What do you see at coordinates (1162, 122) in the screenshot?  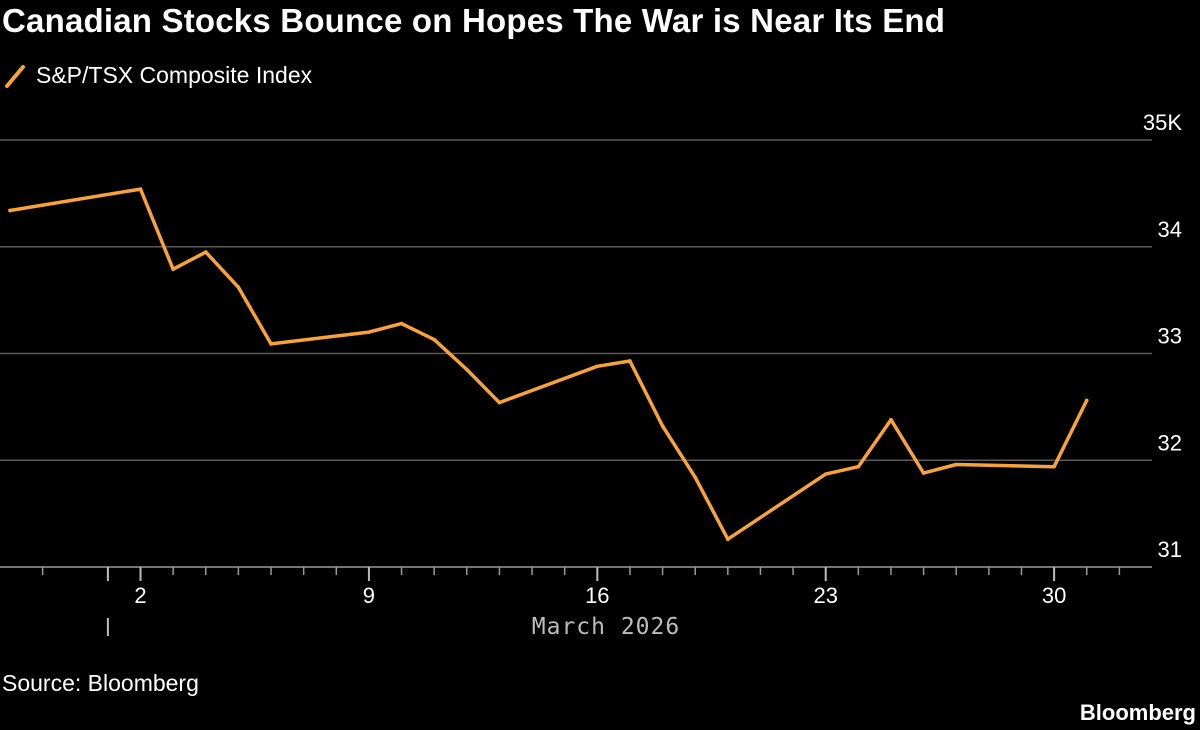 I see `y-tick-label: 35K` at bounding box center [1162, 122].